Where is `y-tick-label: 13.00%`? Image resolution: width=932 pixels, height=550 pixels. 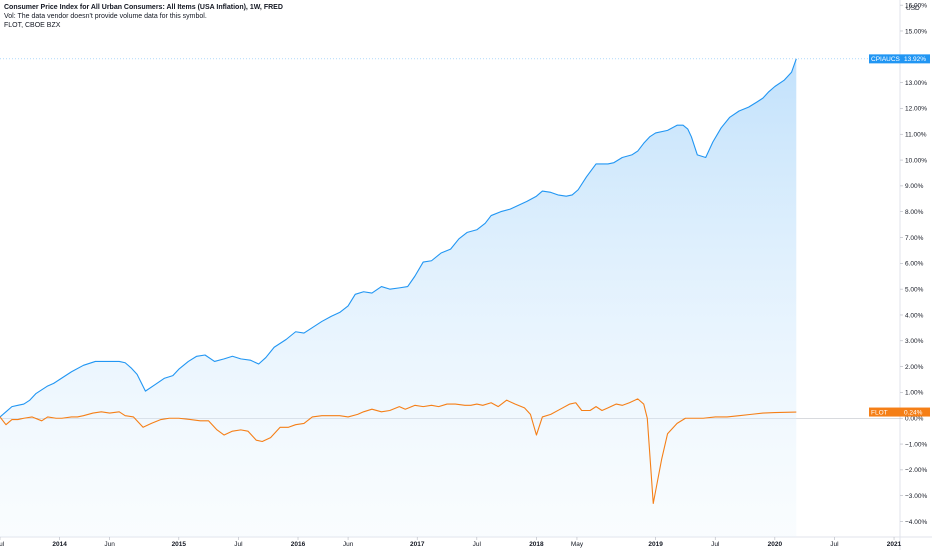
y-tick-label: 13.00% is located at coordinates (916, 83).